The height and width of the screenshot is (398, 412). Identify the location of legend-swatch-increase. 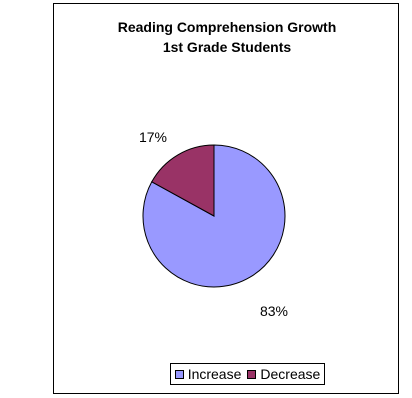
(179, 374).